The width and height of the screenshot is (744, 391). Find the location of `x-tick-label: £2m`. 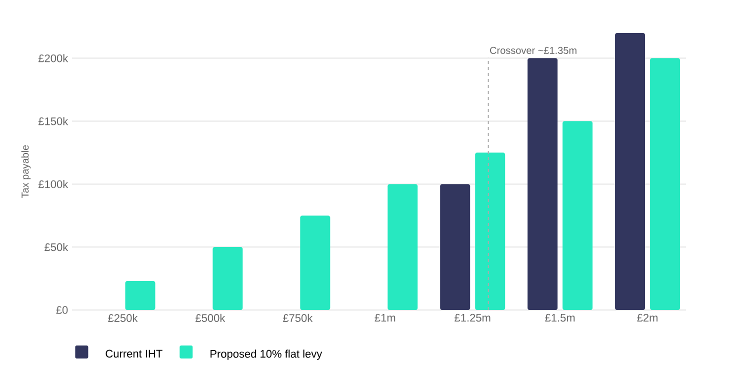

x-tick-label: £2m is located at coordinates (647, 318).